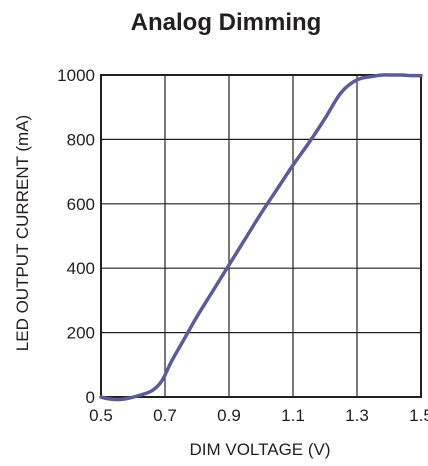  I want to click on x-tick-label: 1.5, so click(418, 415).